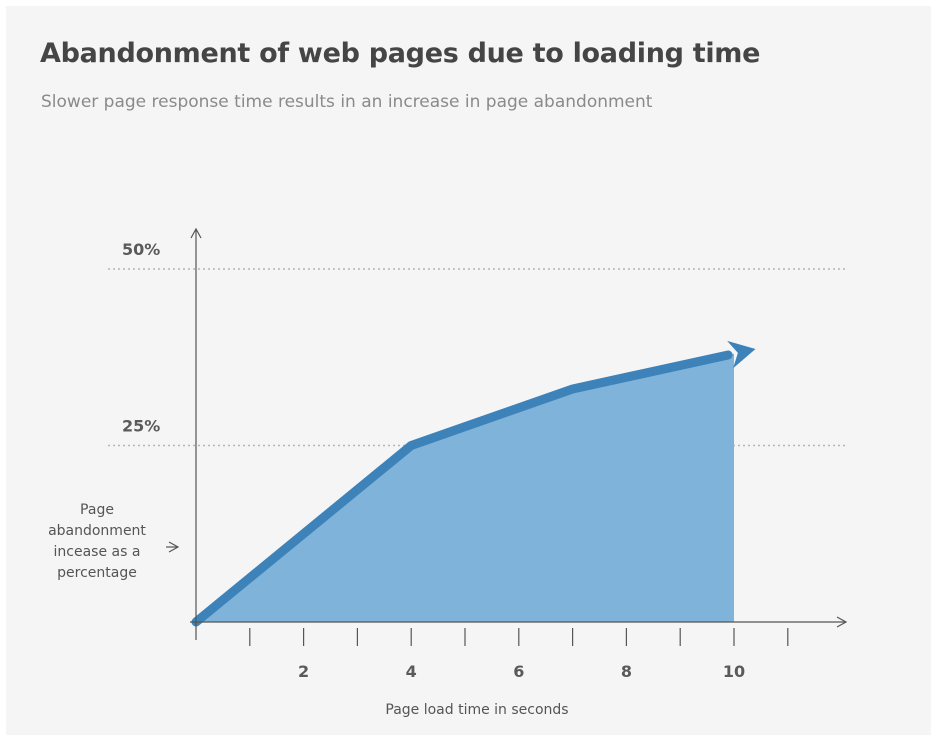 This screenshot has width=937, height=741. I want to click on y-axis-title-line-0: Page, so click(97, 510).